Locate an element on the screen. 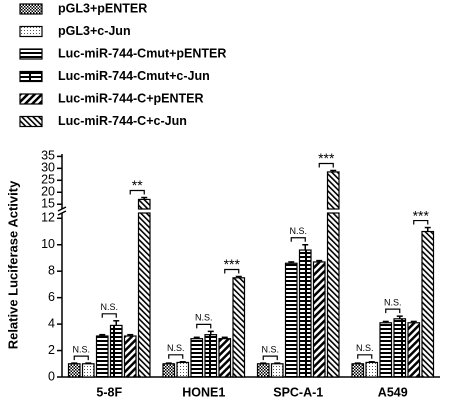  legend-label: Luc-miR-744-C+pENTER is located at coordinates (131, 98).